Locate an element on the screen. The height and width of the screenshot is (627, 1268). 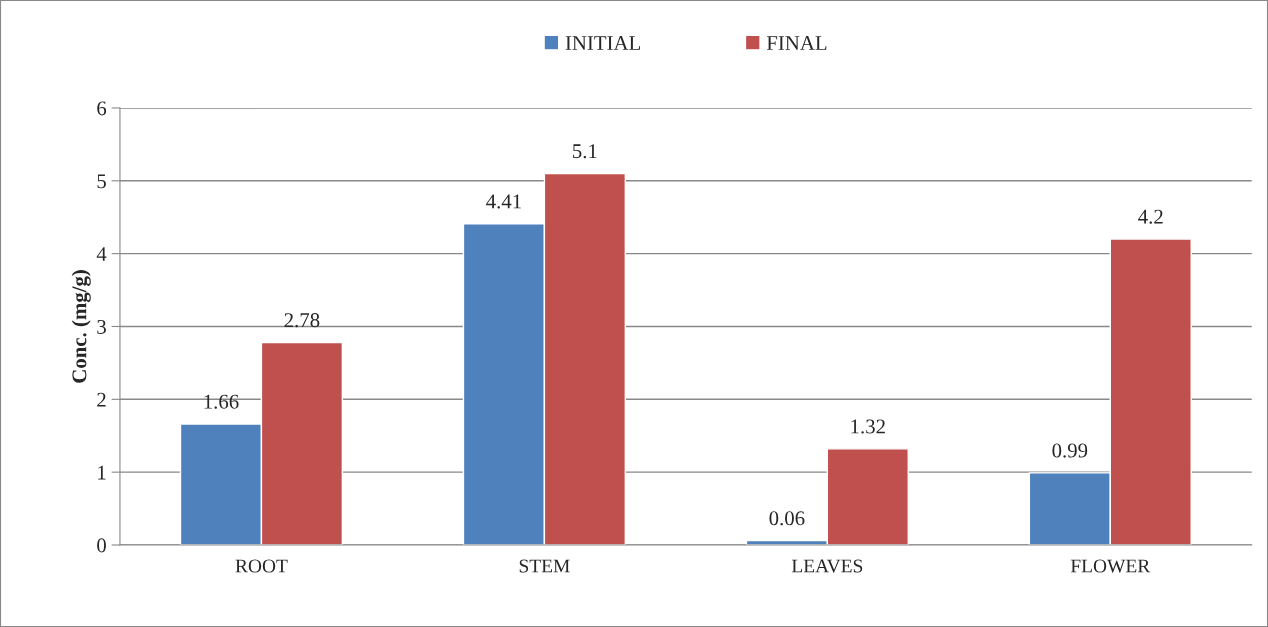
y-axis-title: Conc. (mg/g) is located at coordinates (81, 326).